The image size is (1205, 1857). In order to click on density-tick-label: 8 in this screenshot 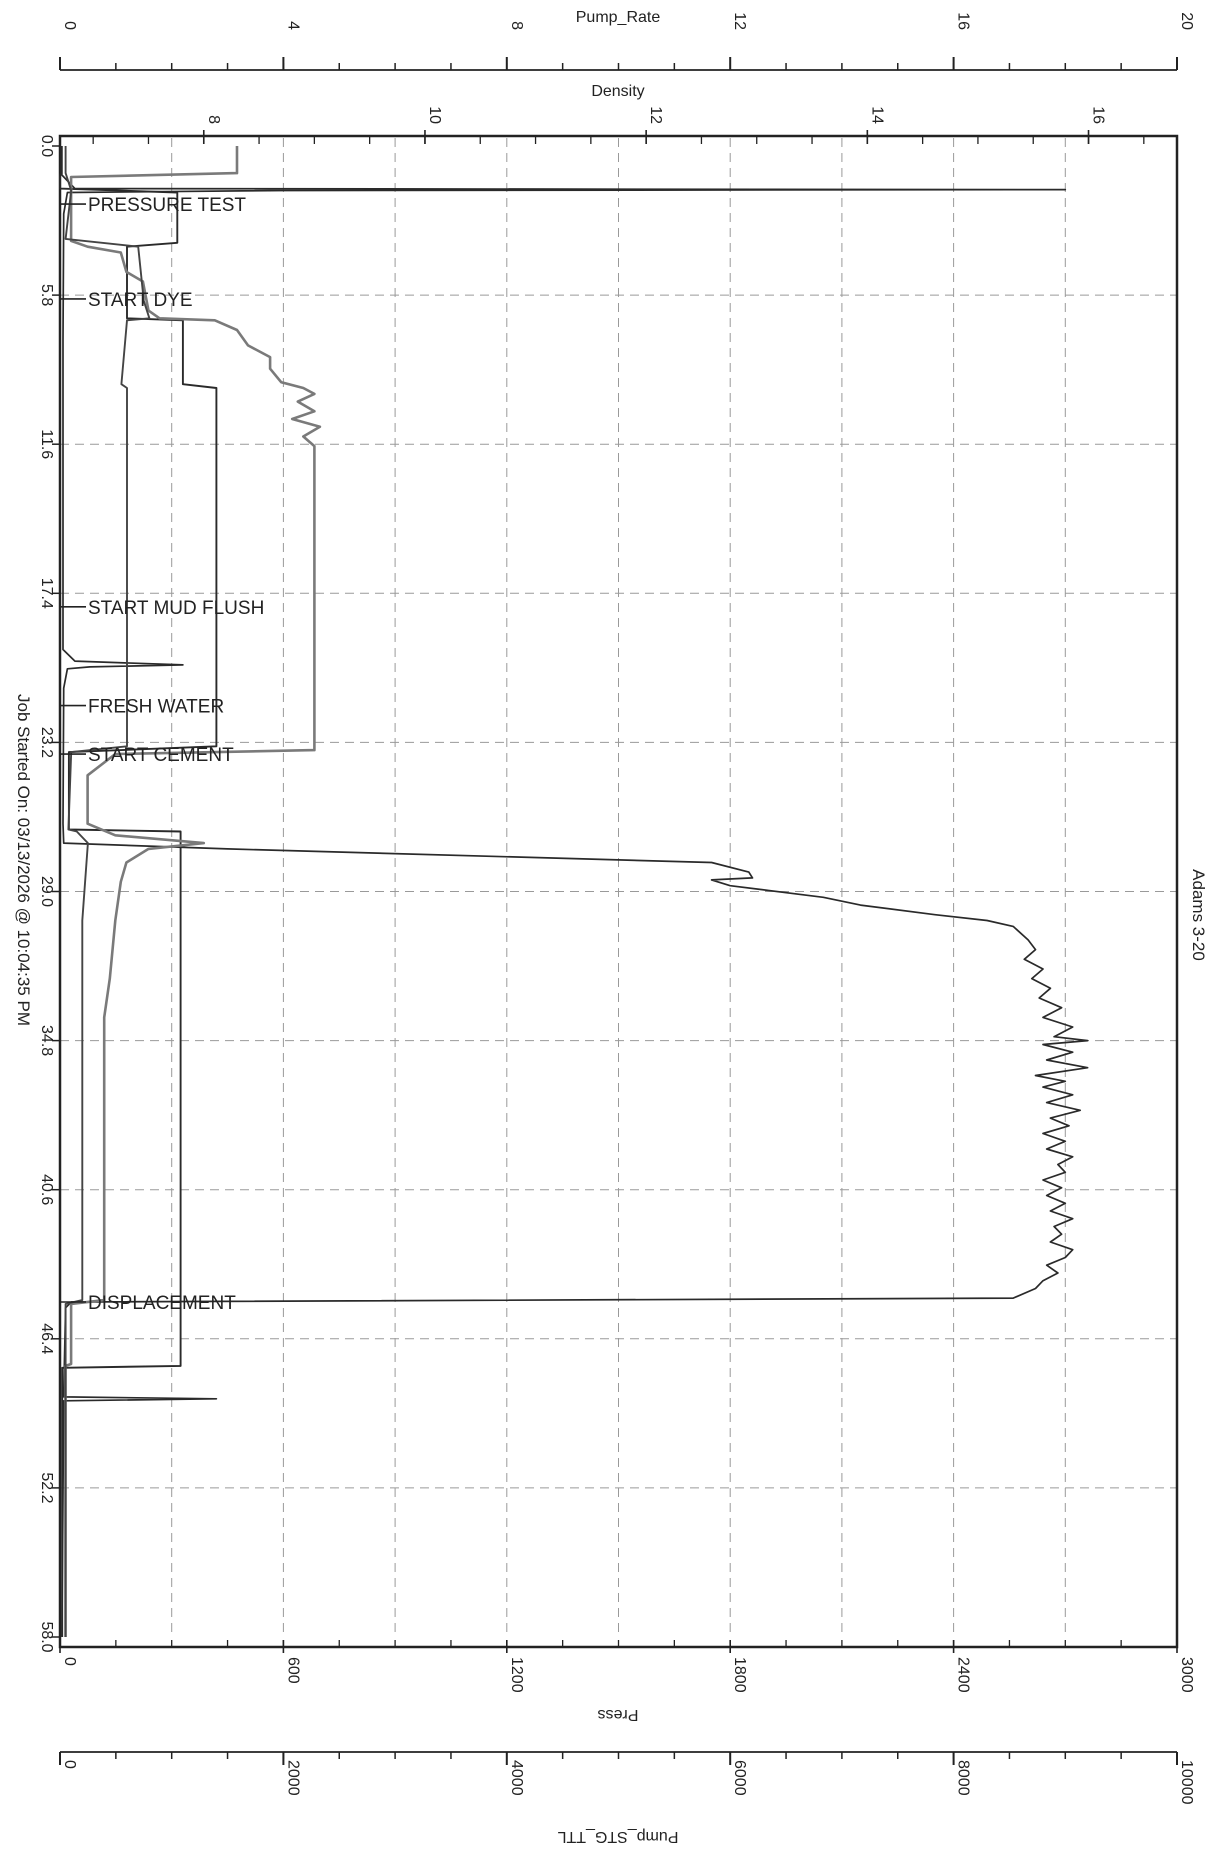, I will do `click(213, 119)`.